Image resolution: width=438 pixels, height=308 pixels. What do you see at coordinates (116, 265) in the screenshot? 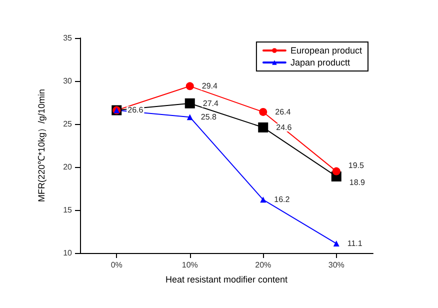
I see `x-tick-label: 0%` at bounding box center [116, 265].